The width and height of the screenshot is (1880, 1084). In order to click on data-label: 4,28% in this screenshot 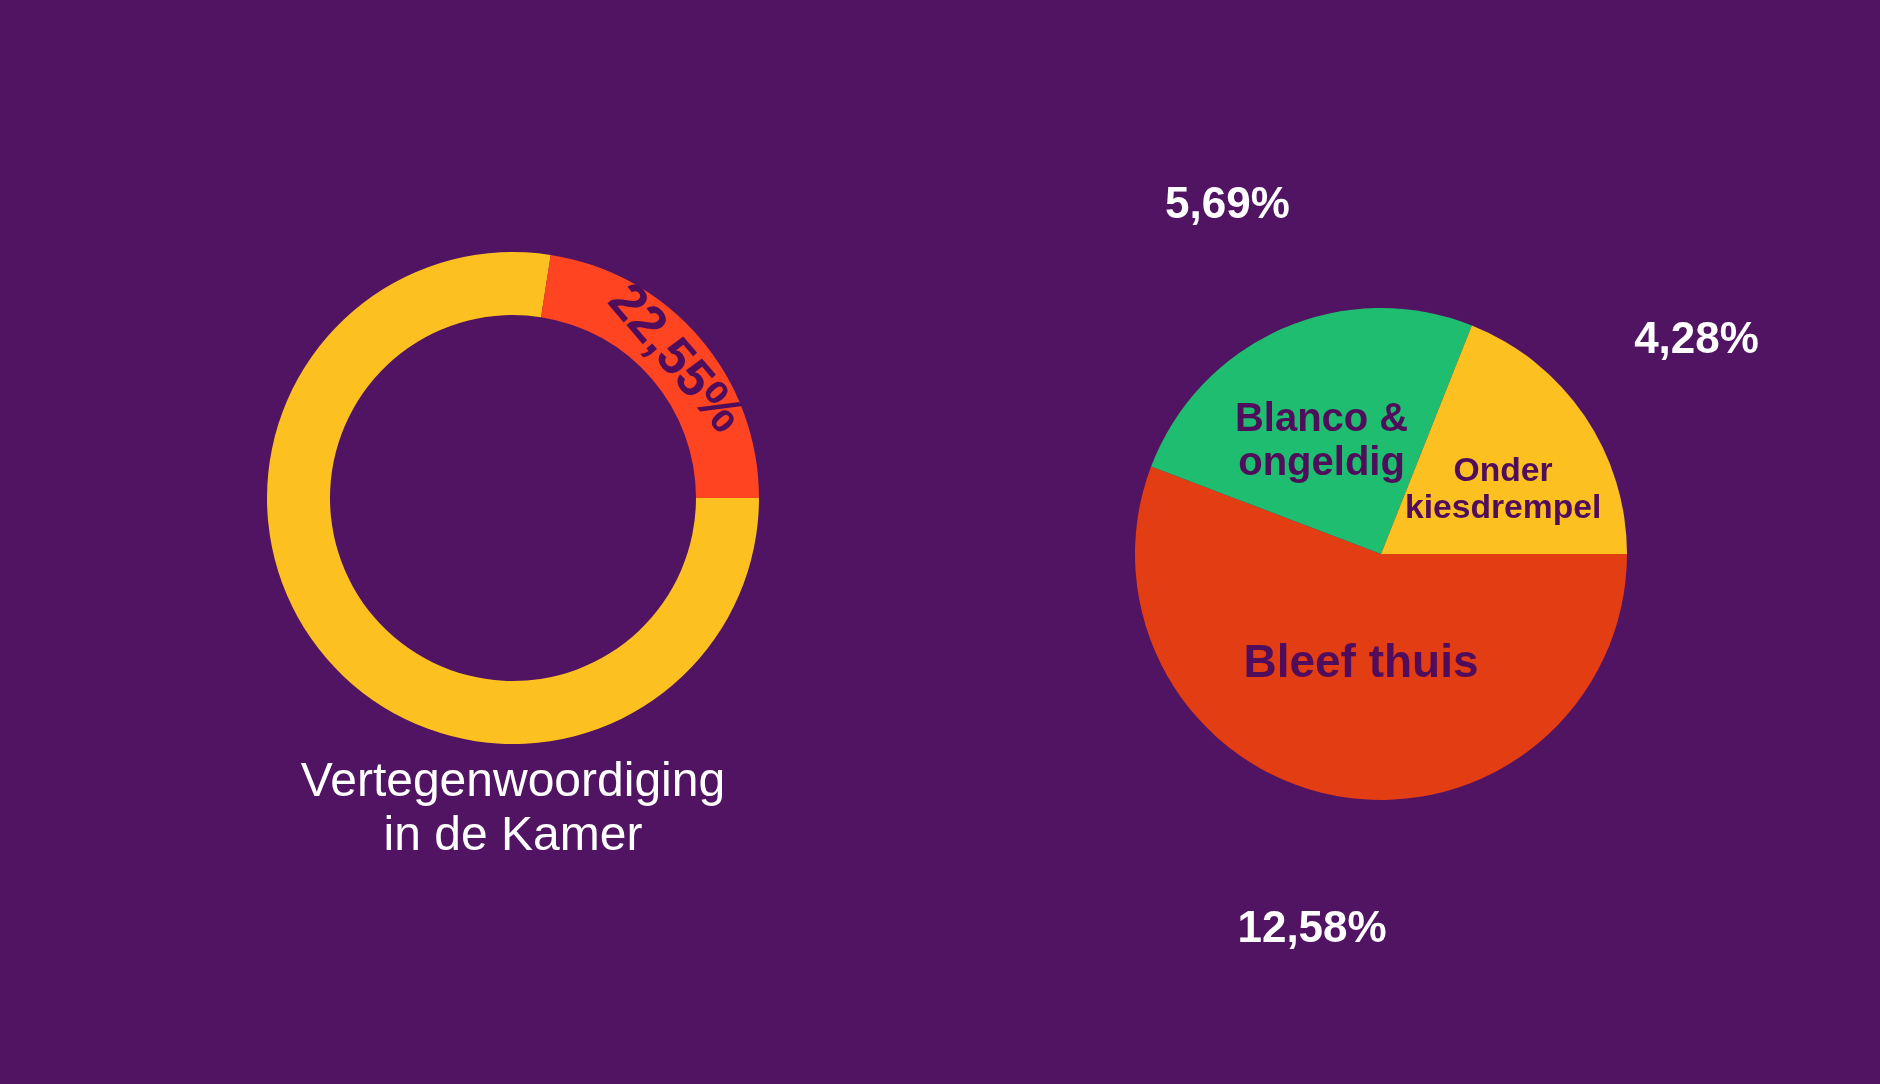, I will do `click(1696, 337)`.